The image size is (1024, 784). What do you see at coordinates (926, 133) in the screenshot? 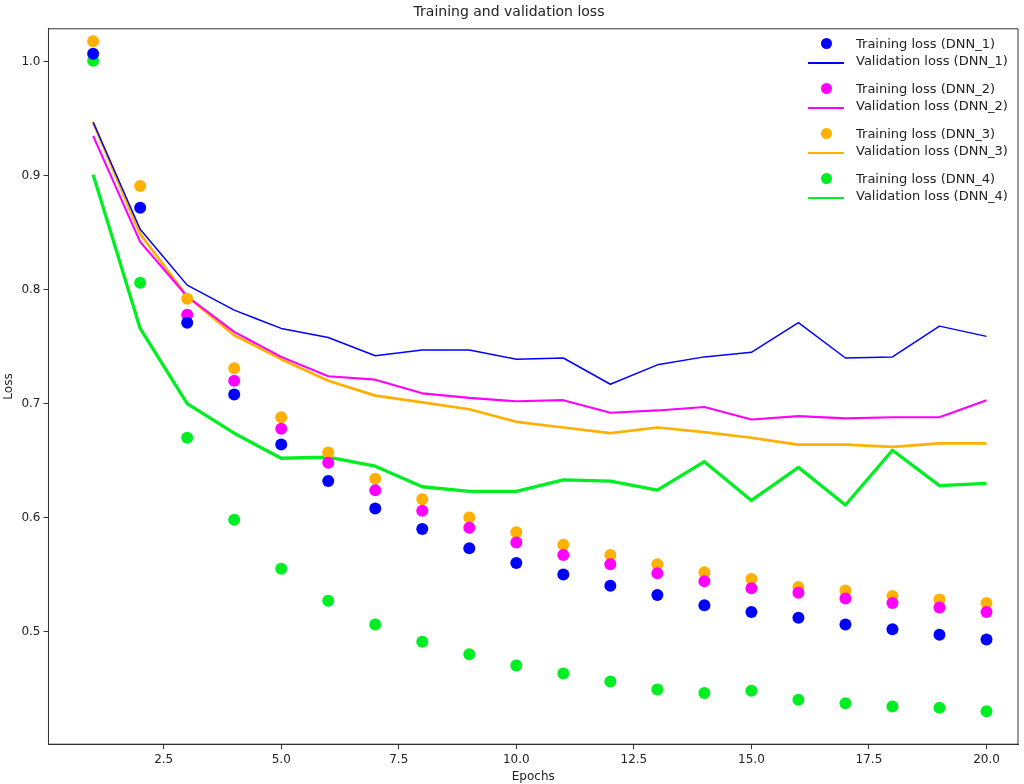
I see `legend-label: Training loss (DNN_3)` at bounding box center [926, 133].